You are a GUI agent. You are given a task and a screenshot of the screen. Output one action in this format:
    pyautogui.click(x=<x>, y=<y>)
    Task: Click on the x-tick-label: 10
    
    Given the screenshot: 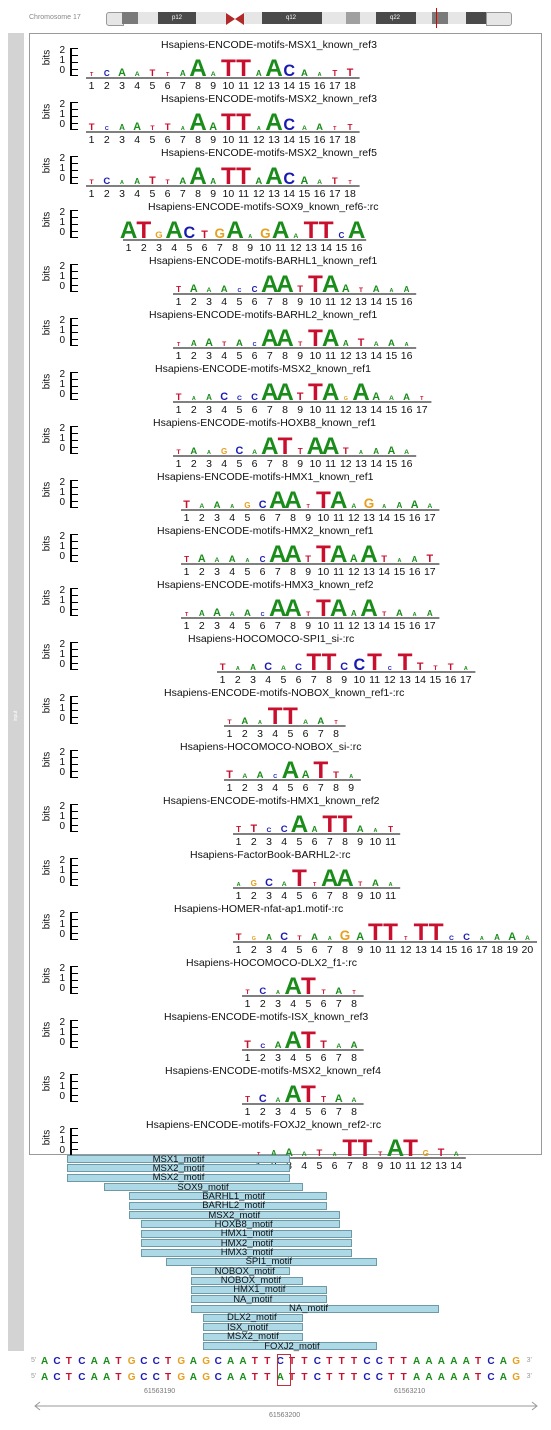 What is the action you would take?
    pyautogui.click(x=316, y=410)
    